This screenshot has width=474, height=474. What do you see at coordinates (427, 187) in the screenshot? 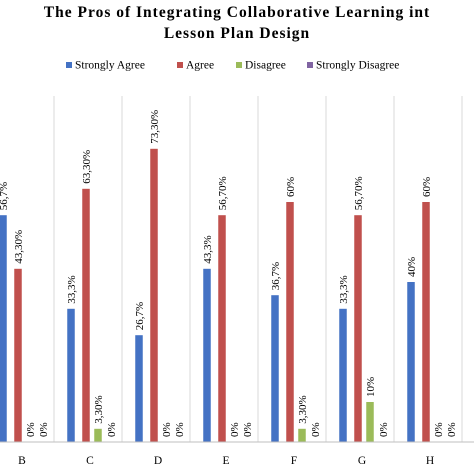
I see `data-label-H-series-2: 60%` at bounding box center [427, 187].